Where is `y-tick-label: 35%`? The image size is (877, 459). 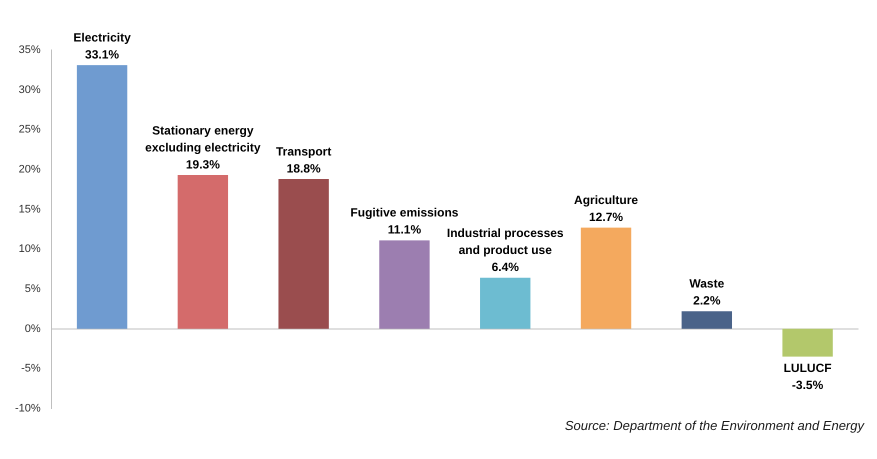
y-tick-label: 35% is located at coordinates (29, 50).